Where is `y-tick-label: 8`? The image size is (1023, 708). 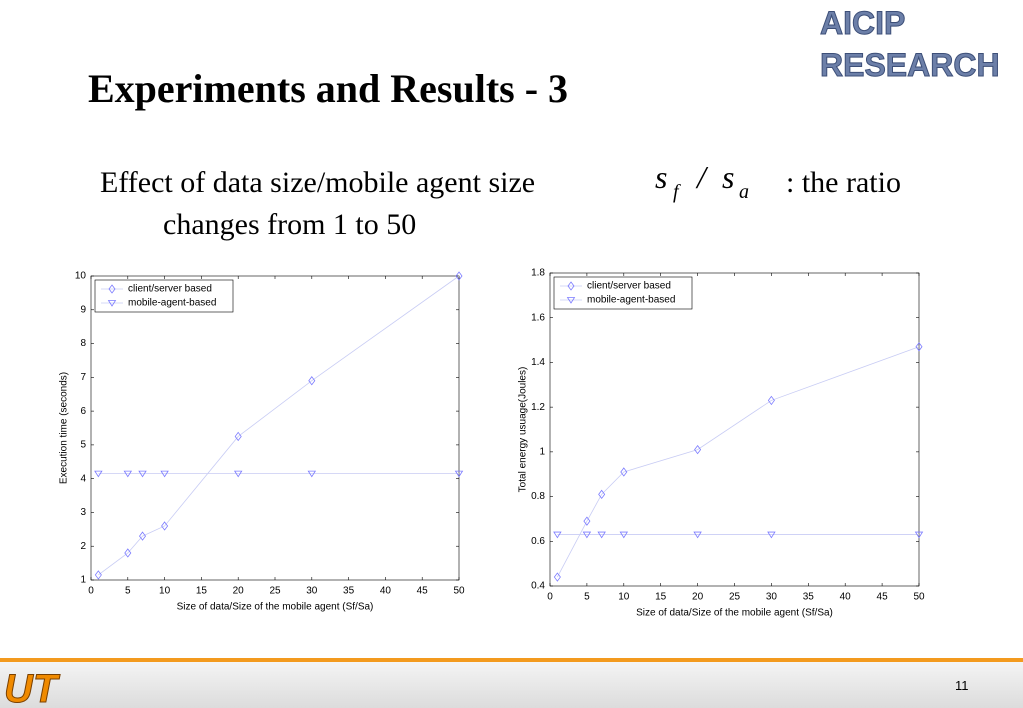 y-tick-label: 8 is located at coordinates (83, 343).